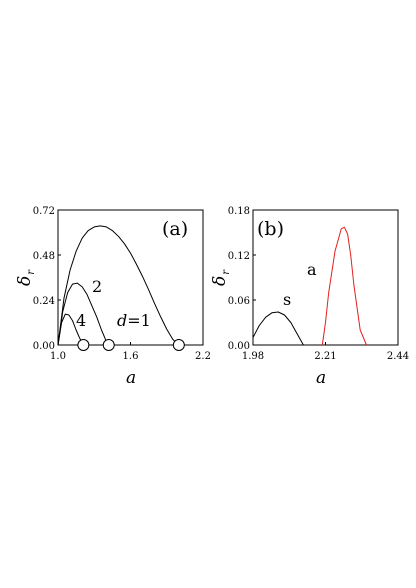 This screenshot has height=588, width=416. Describe the element at coordinates (310, 286) in the screenshot. I see `panel-b-series` at that location.